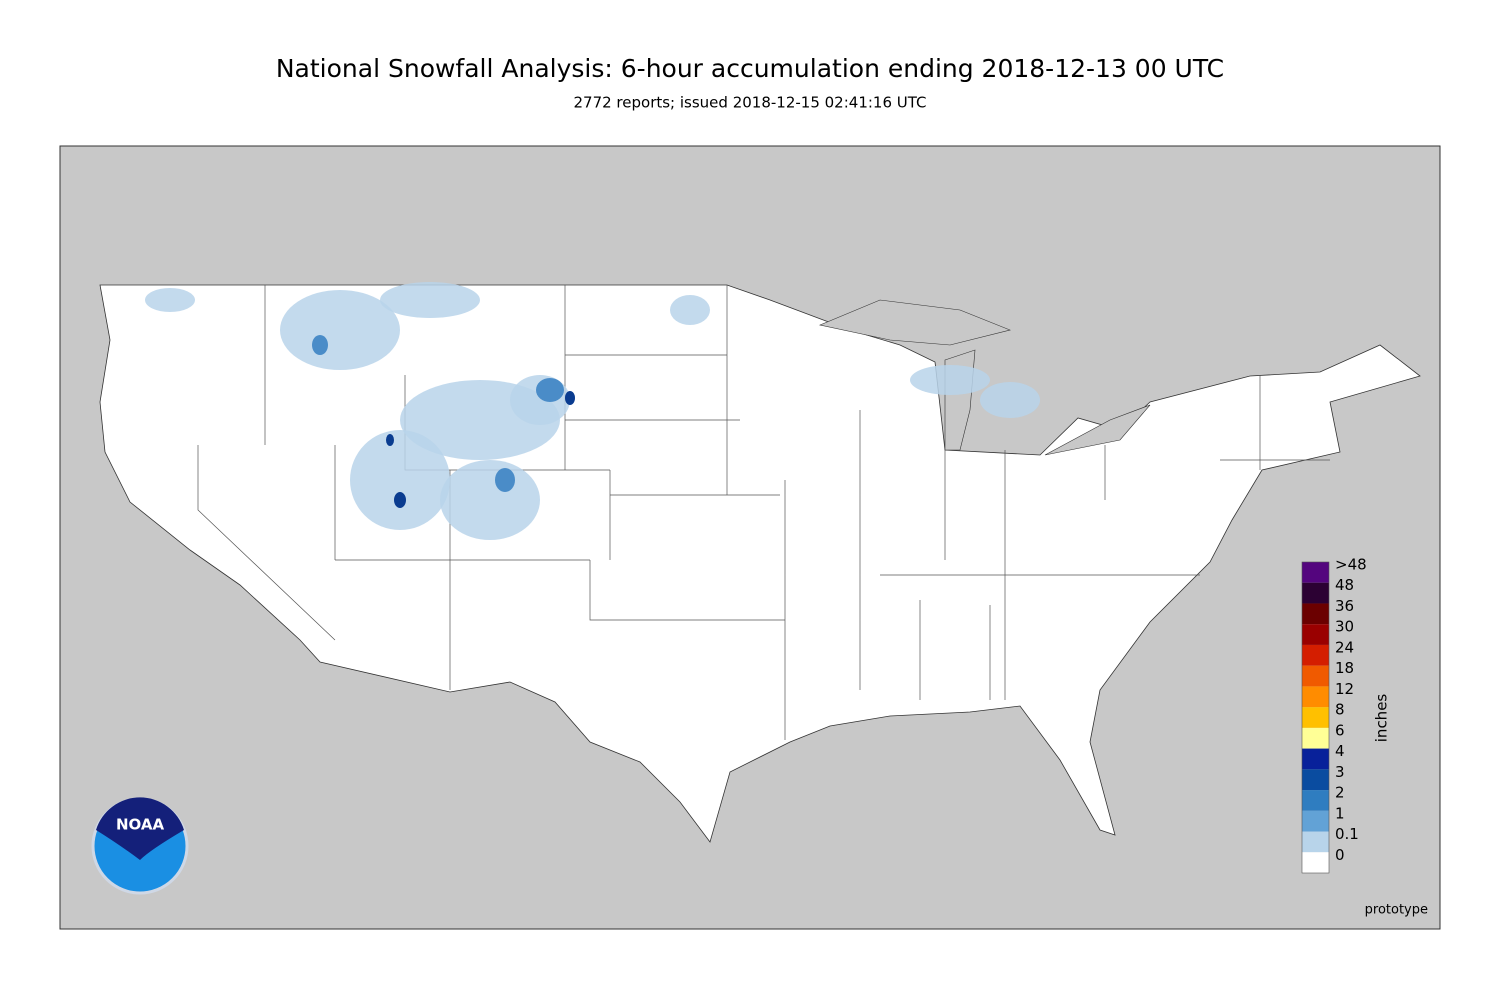 This screenshot has height=982, width=1500. What do you see at coordinates (1396, 910) in the screenshot?
I see `footer-note: prototype` at bounding box center [1396, 910].